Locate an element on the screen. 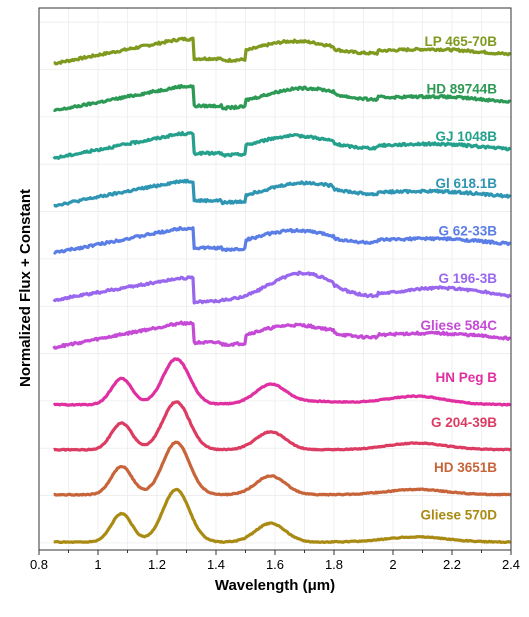  series-label: LP 465-70B is located at coordinates (460, 41).